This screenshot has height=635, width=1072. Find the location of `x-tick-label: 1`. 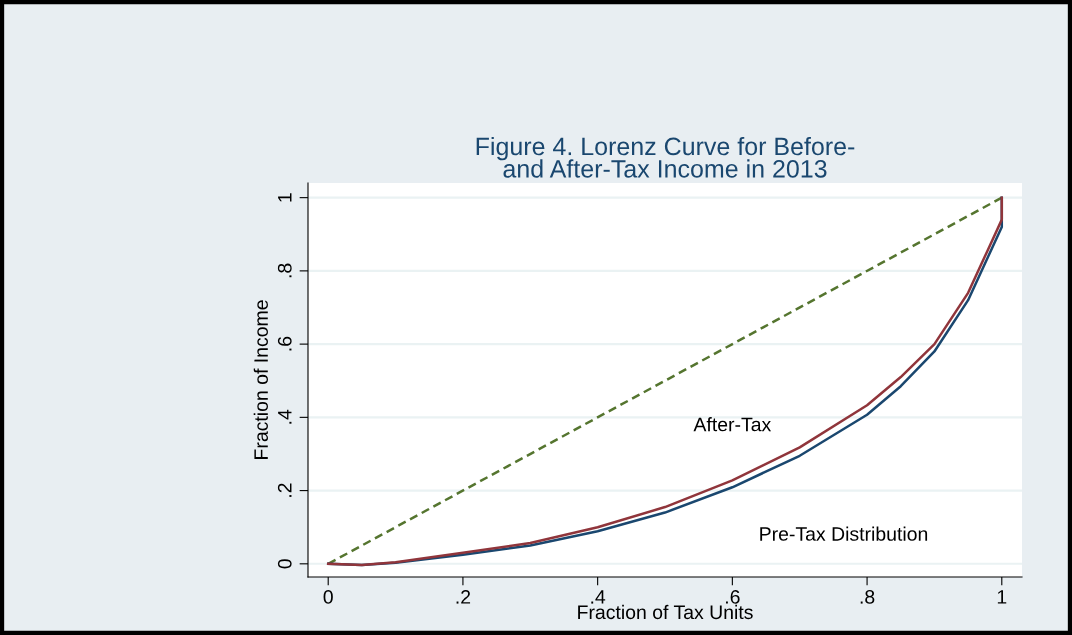

x-tick-label: 1 is located at coordinates (1002, 597).